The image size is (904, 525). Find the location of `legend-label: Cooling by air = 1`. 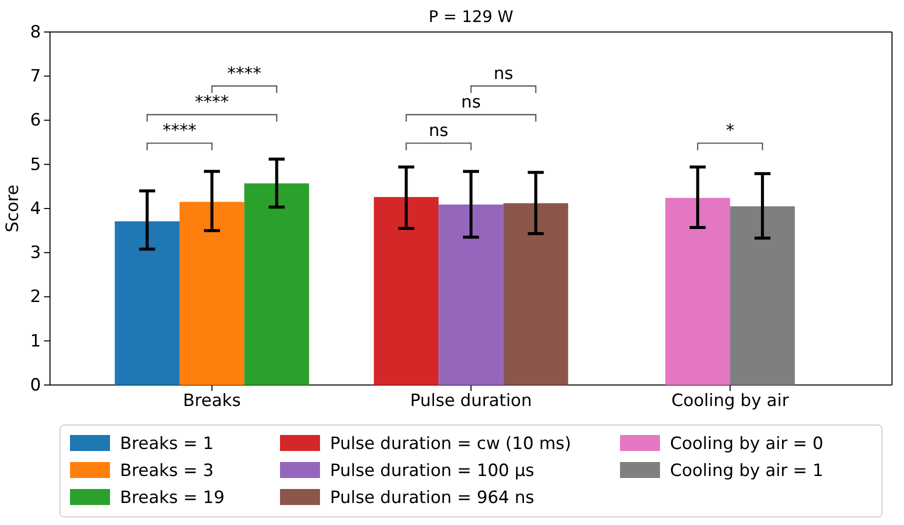

legend-label: Cooling by air = 1 is located at coordinates (747, 471).